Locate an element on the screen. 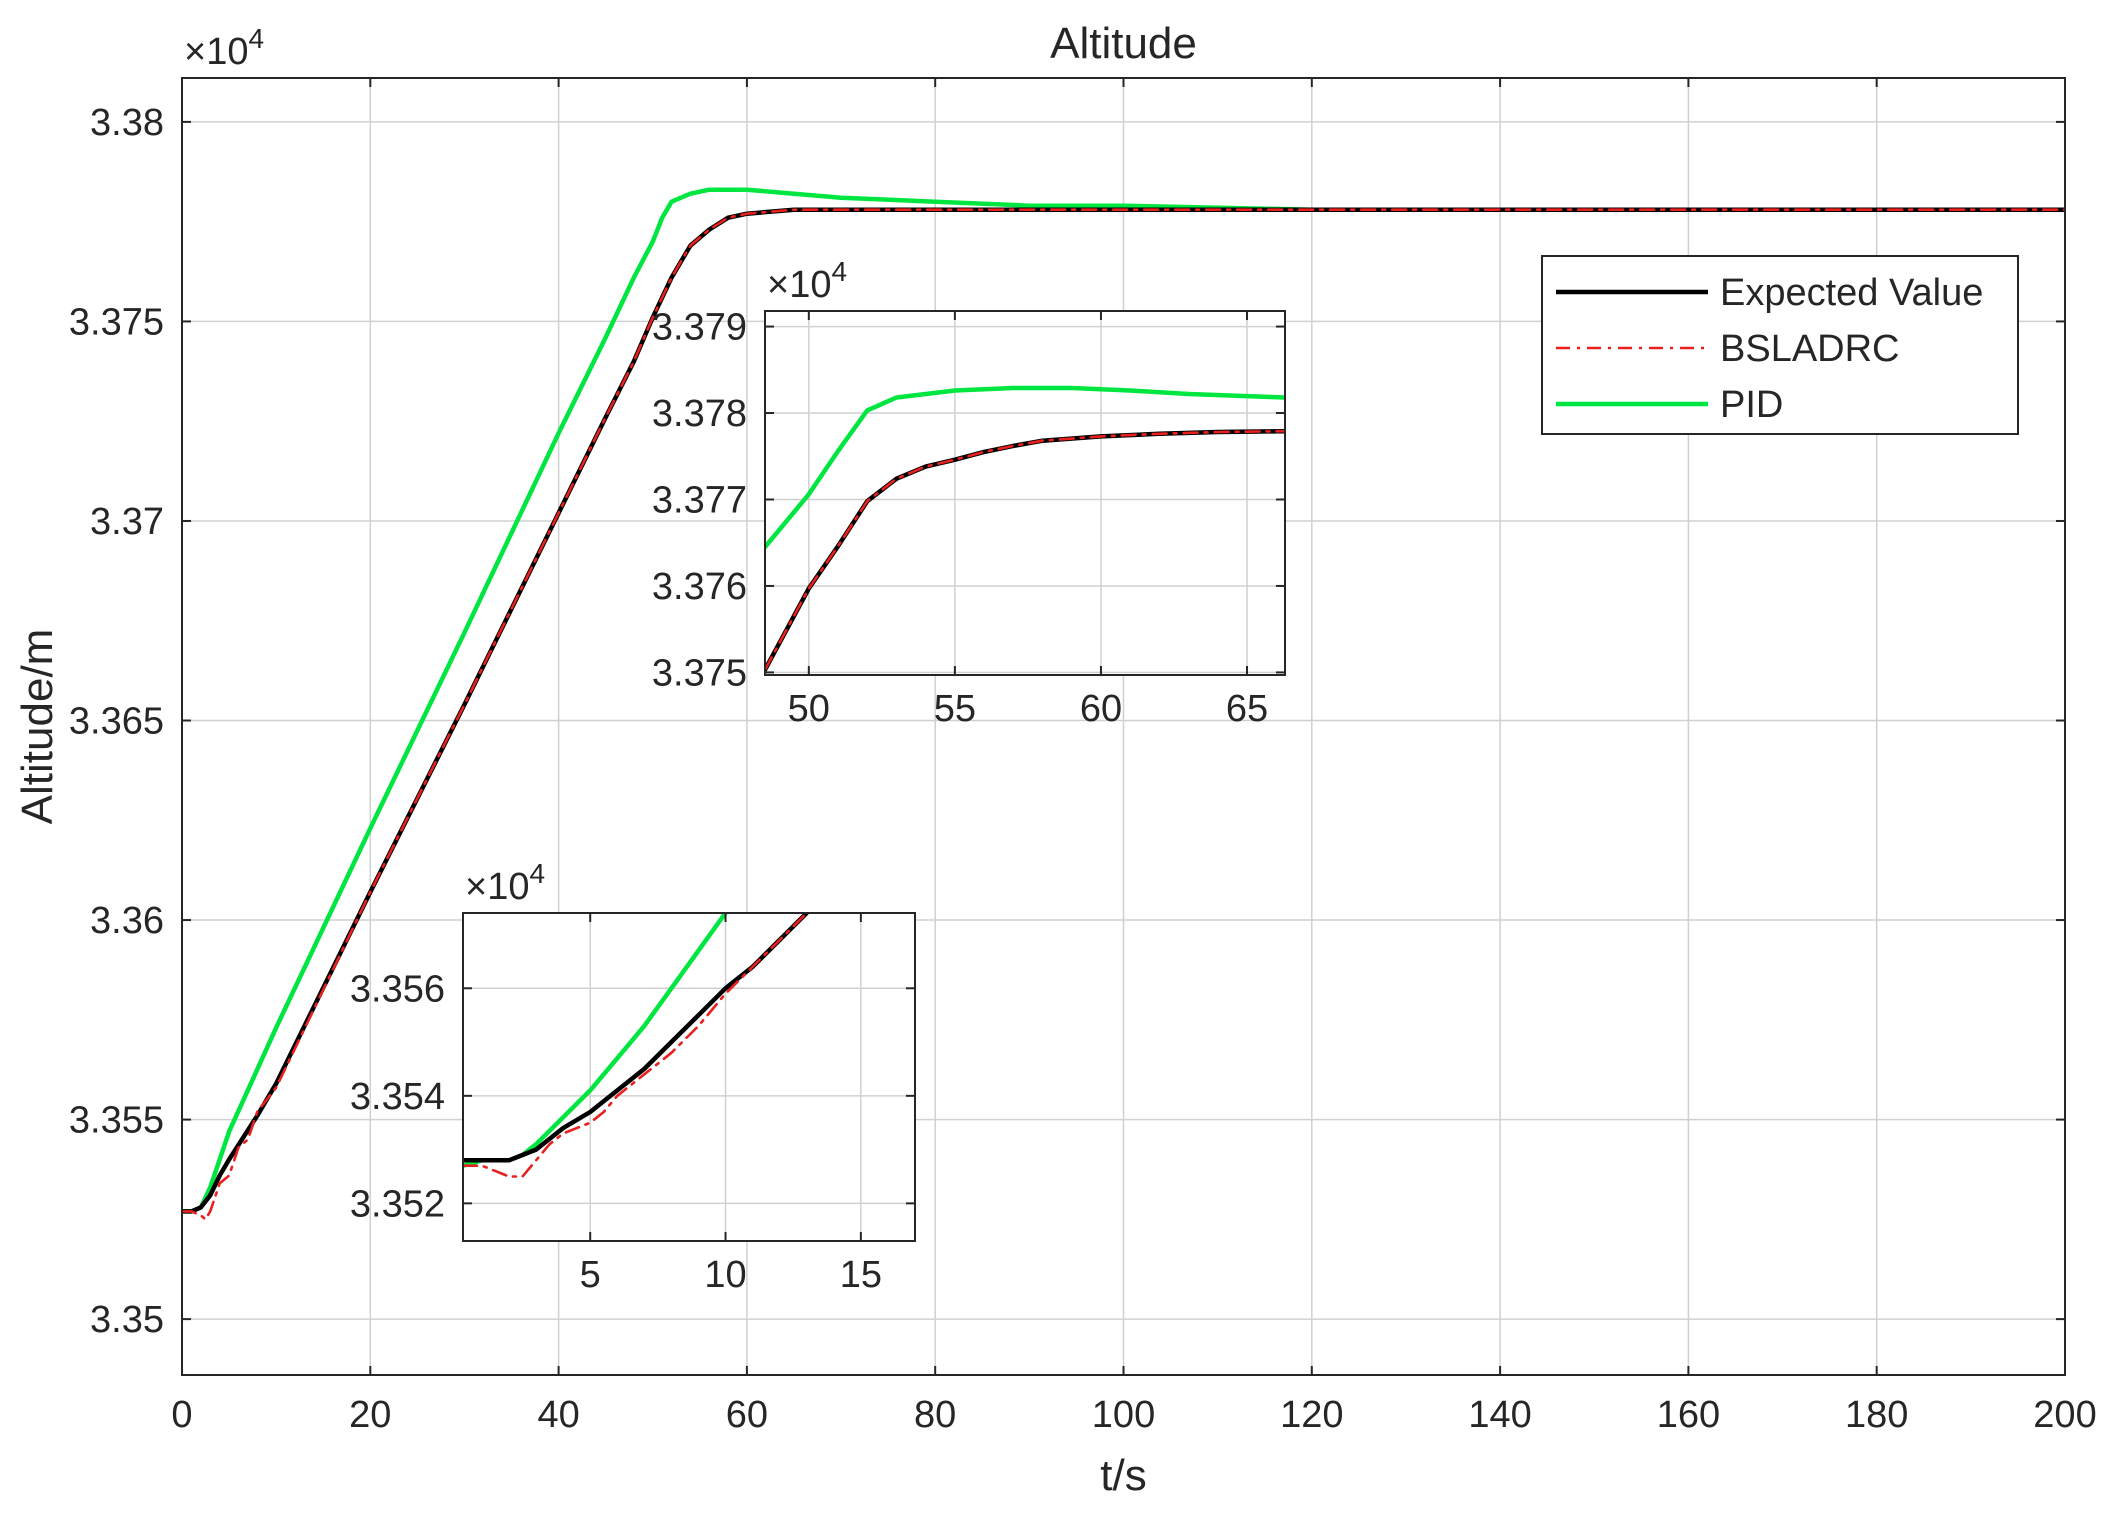 This screenshot has height=1513, width=2107. x-axis-label: t/s is located at coordinates (1123, 1475).